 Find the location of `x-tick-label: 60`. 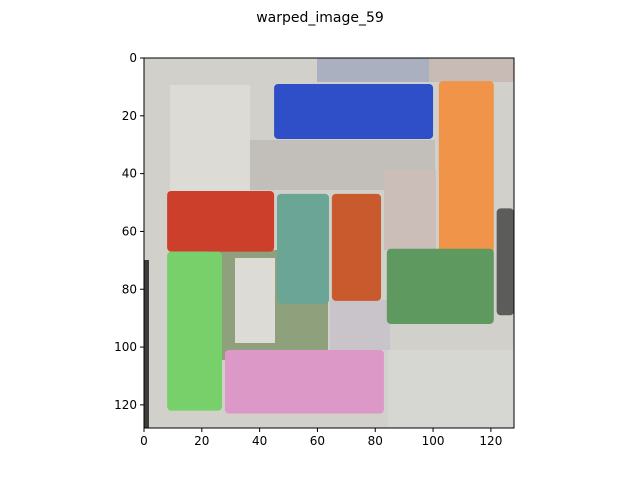

x-tick-label: 60 is located at coordinates (317, 441).